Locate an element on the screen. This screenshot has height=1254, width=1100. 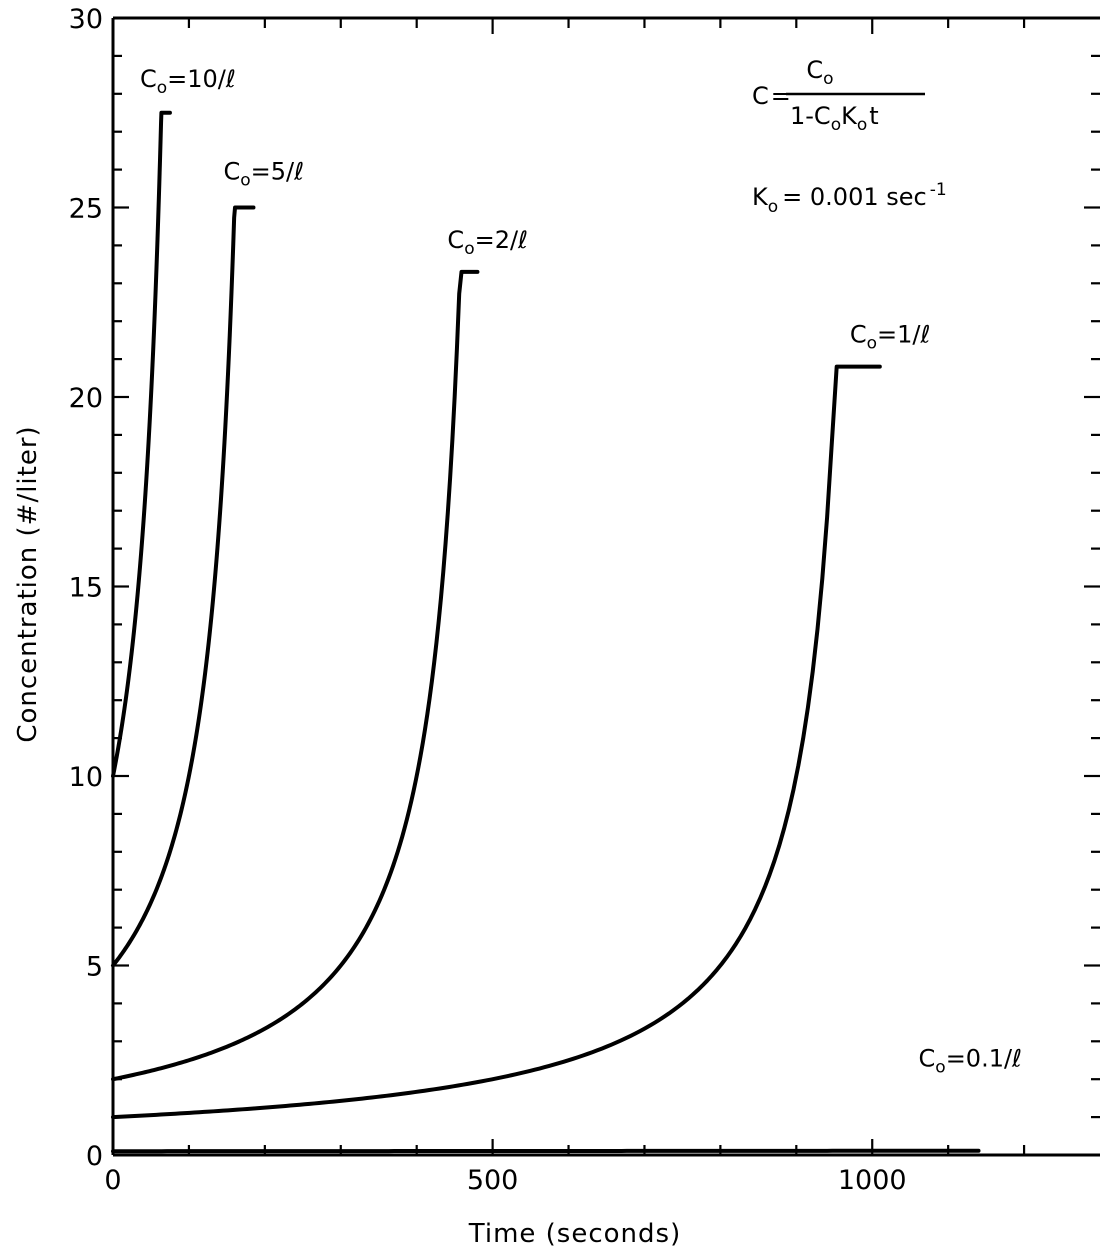
equation-lhs: C= is located at coordinates (771, 96).